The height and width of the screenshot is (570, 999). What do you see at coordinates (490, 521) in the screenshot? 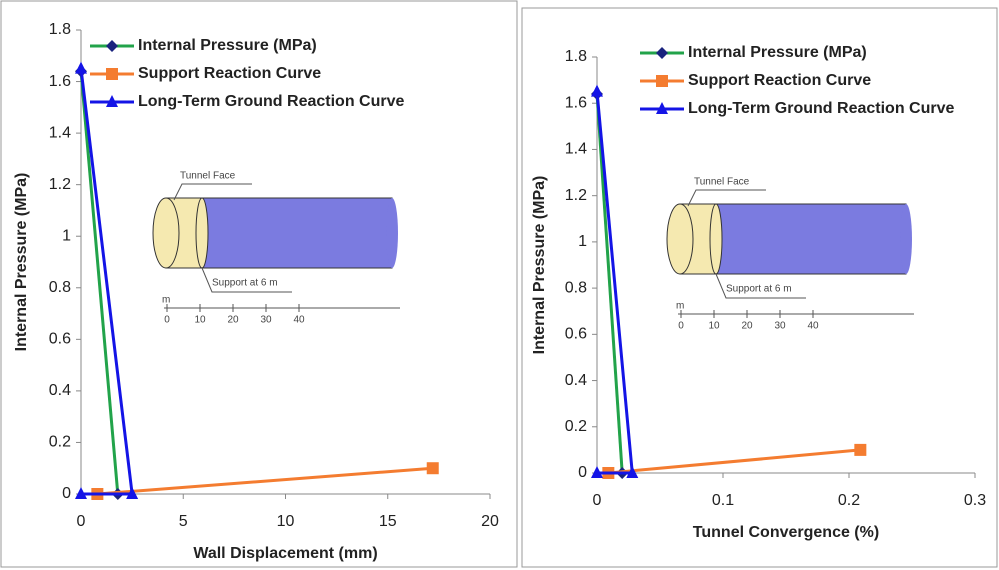
I see `x-tick-label: 20` at bounding box center [490, 521].